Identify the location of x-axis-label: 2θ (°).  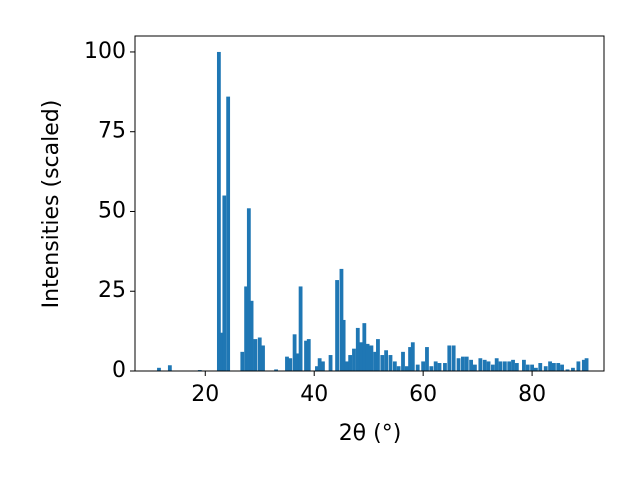
(370, 433).